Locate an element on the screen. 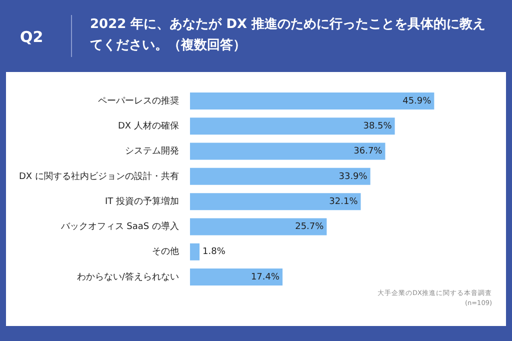  y-tick-label: DX 人材の確保 is located at coordinates (148, 126).